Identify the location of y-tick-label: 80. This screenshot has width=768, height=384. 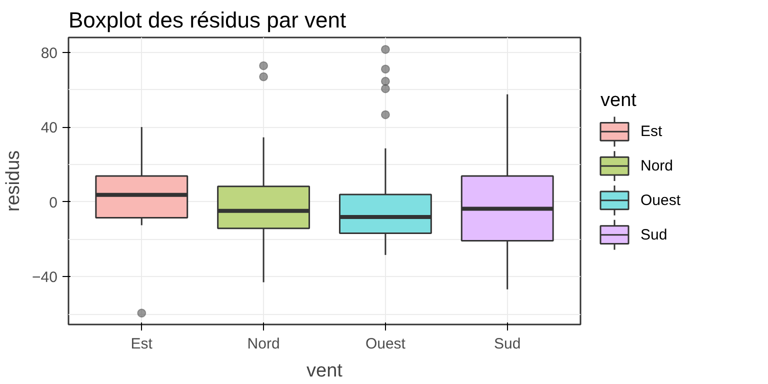
(49, 53).